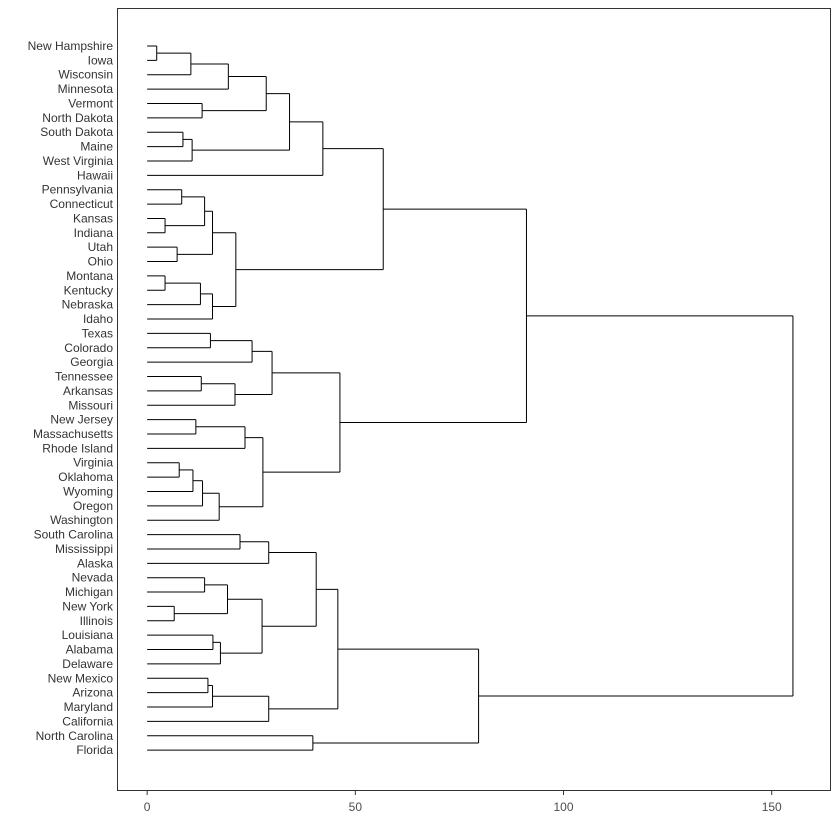  I want to click on leaf-label-missouri: Missouri, so click(90, 405).